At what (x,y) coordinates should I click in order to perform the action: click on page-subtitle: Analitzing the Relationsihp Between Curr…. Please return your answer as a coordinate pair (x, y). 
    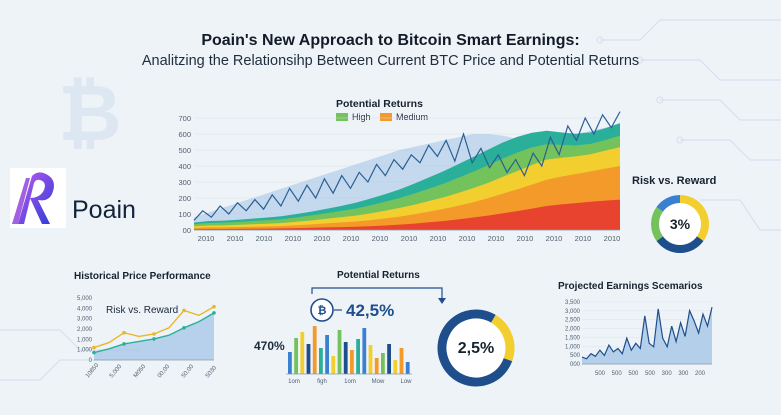
    Looking at the image, I should click on (390, 61).